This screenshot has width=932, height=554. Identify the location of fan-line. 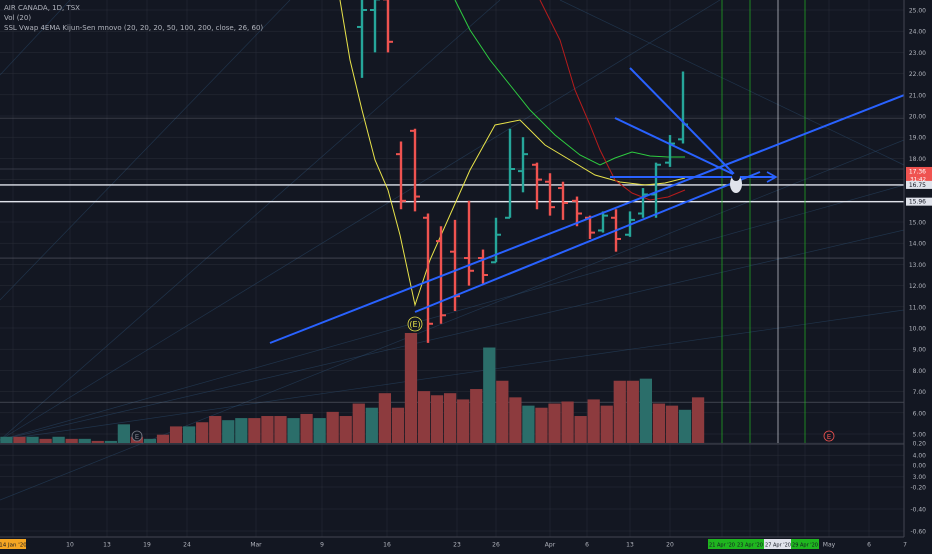
(35, 38).